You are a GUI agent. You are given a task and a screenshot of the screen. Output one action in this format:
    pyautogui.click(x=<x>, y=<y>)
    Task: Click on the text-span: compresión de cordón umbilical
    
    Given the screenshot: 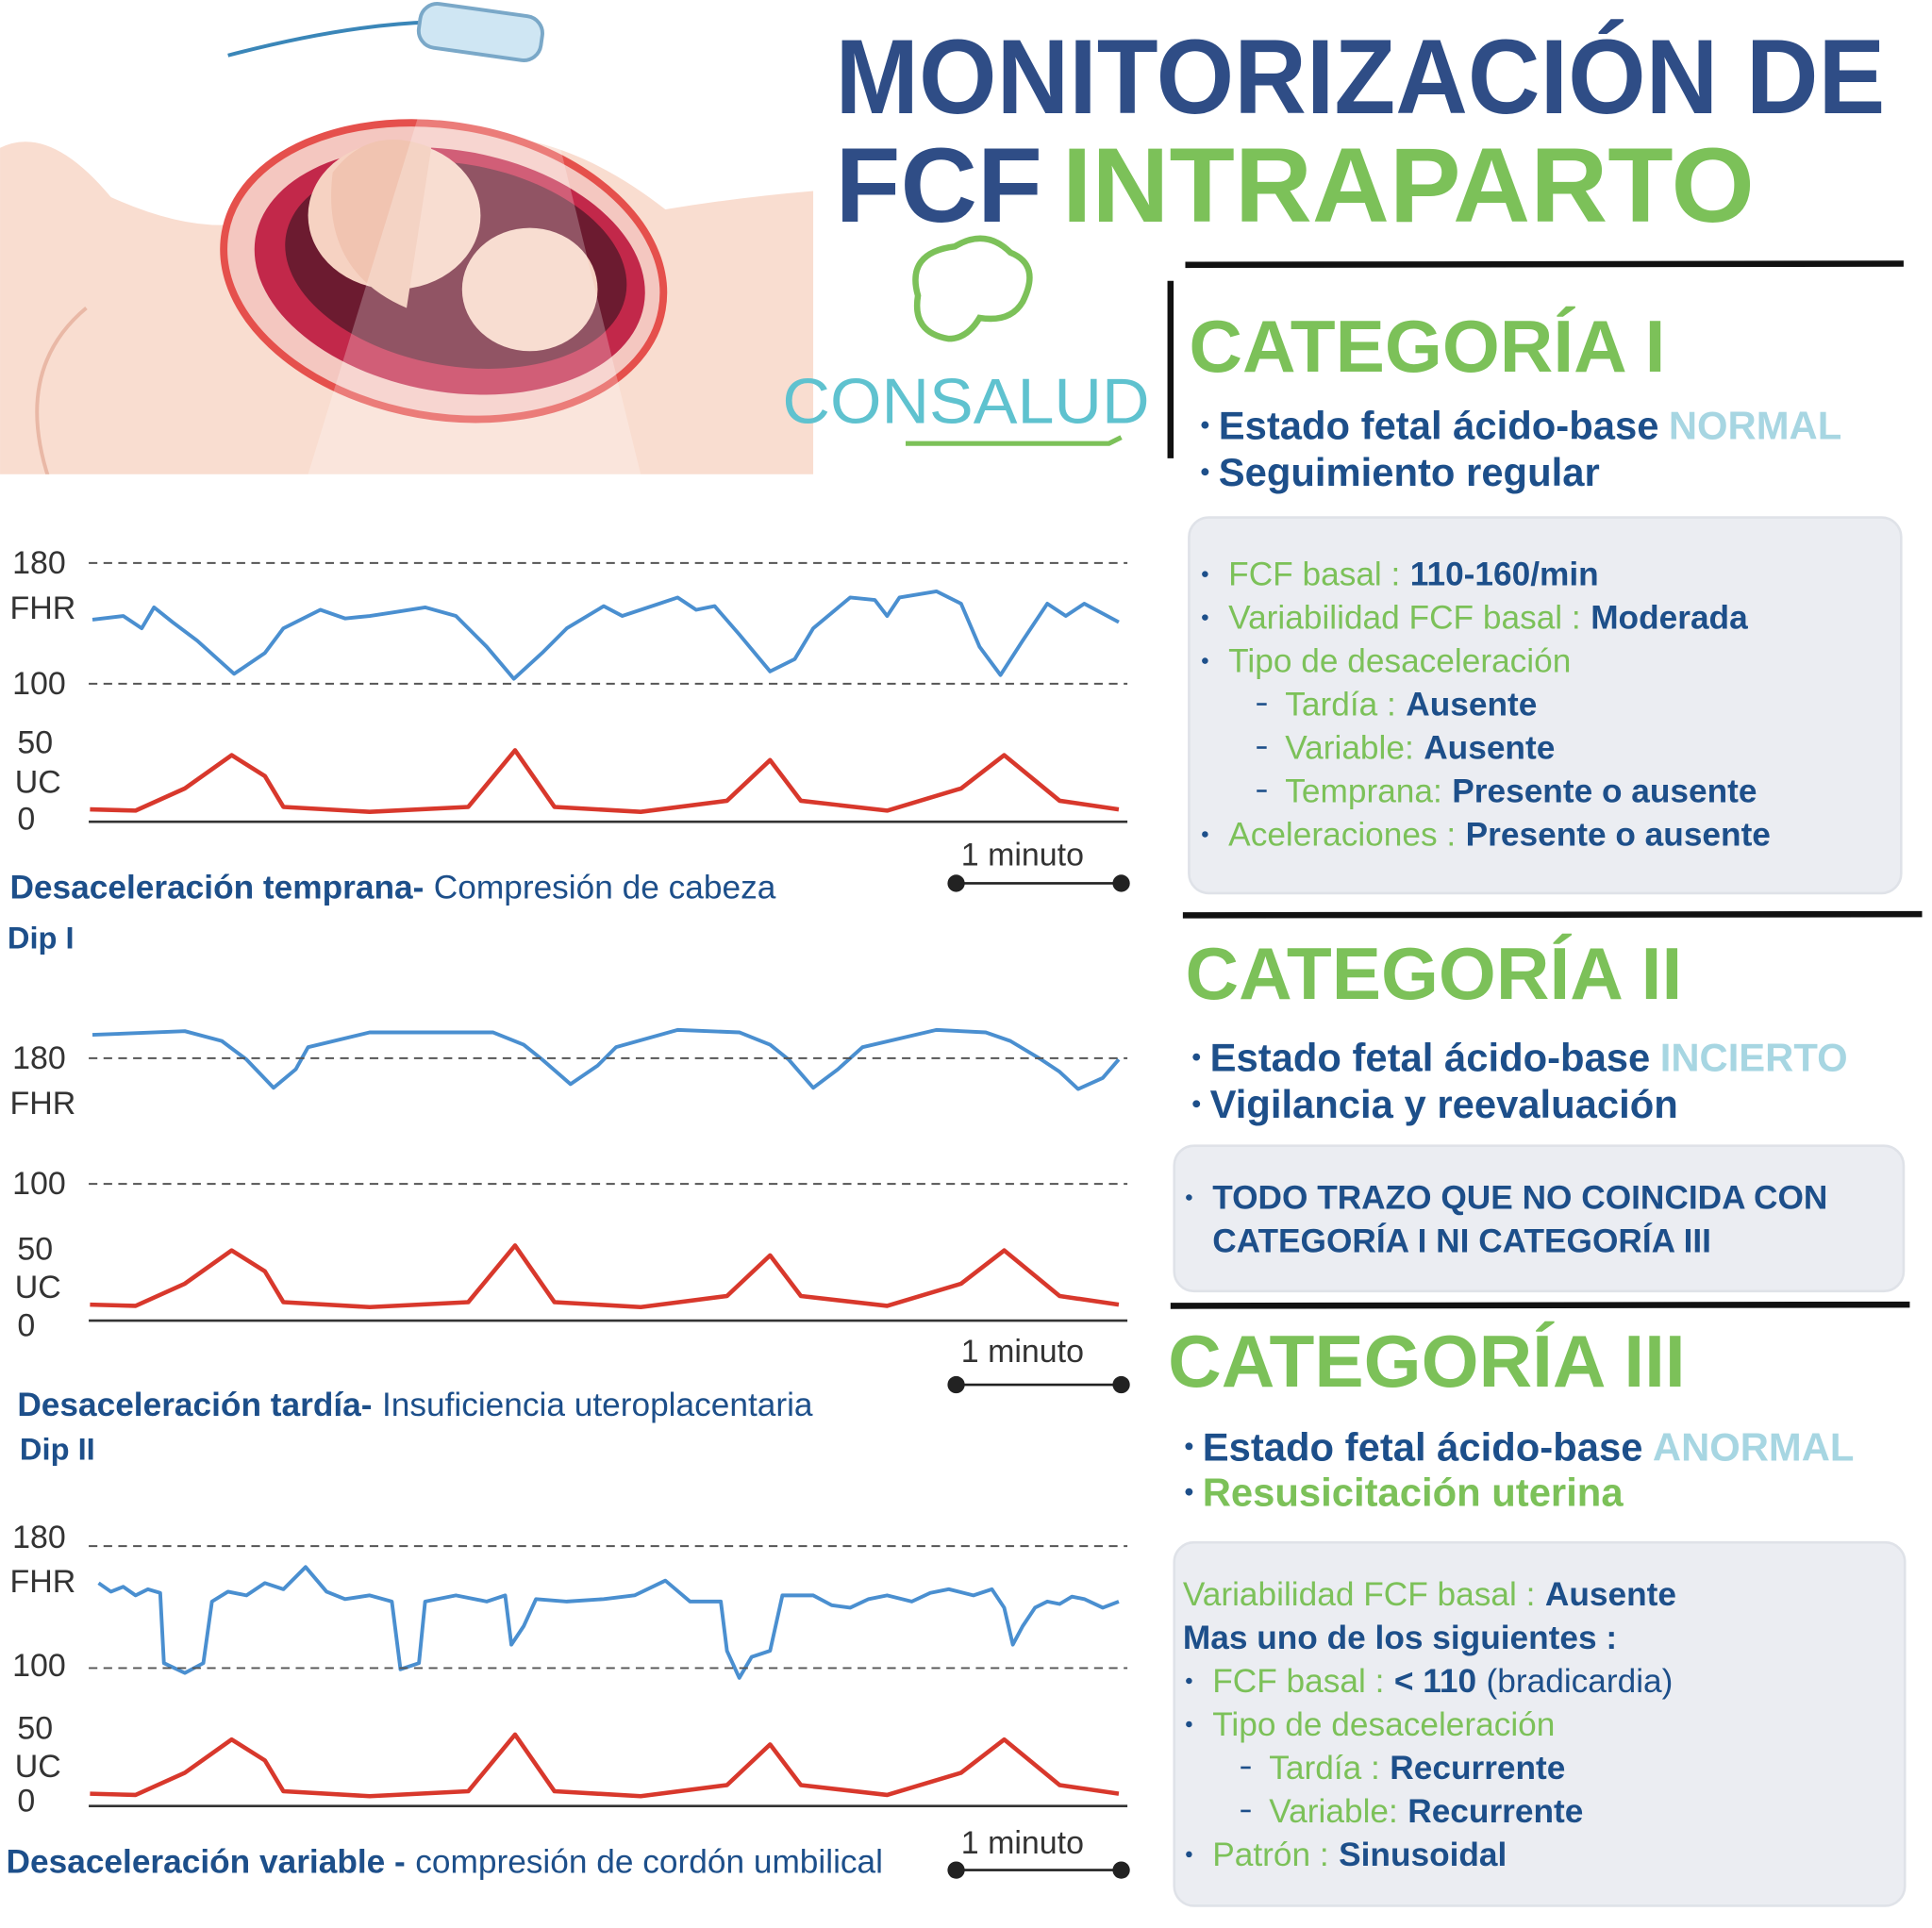 What is the action you would take?
    pyautogui.click(x=649, y=1861)
    